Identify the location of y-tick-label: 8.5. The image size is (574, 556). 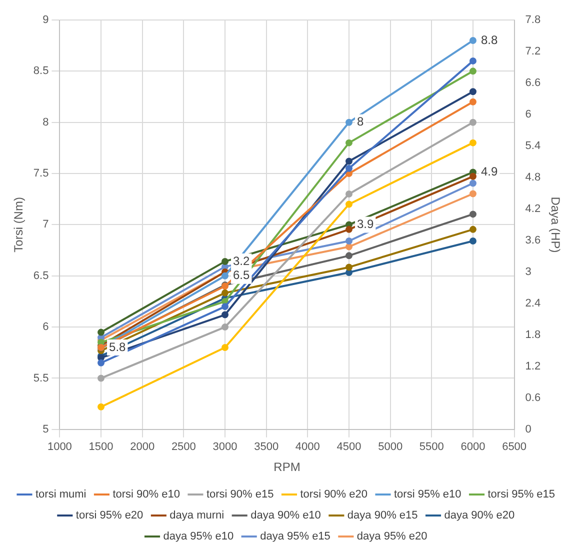
(41, 71).